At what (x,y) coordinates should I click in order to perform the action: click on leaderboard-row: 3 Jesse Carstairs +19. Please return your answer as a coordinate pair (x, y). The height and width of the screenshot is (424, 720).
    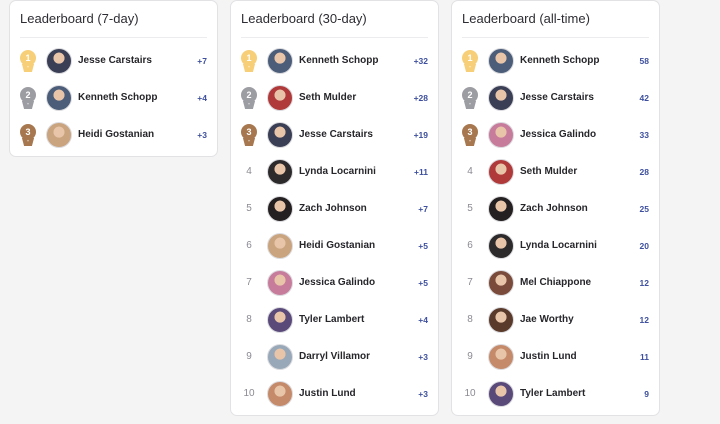
    Looking at the image, I should click on (334, 134).